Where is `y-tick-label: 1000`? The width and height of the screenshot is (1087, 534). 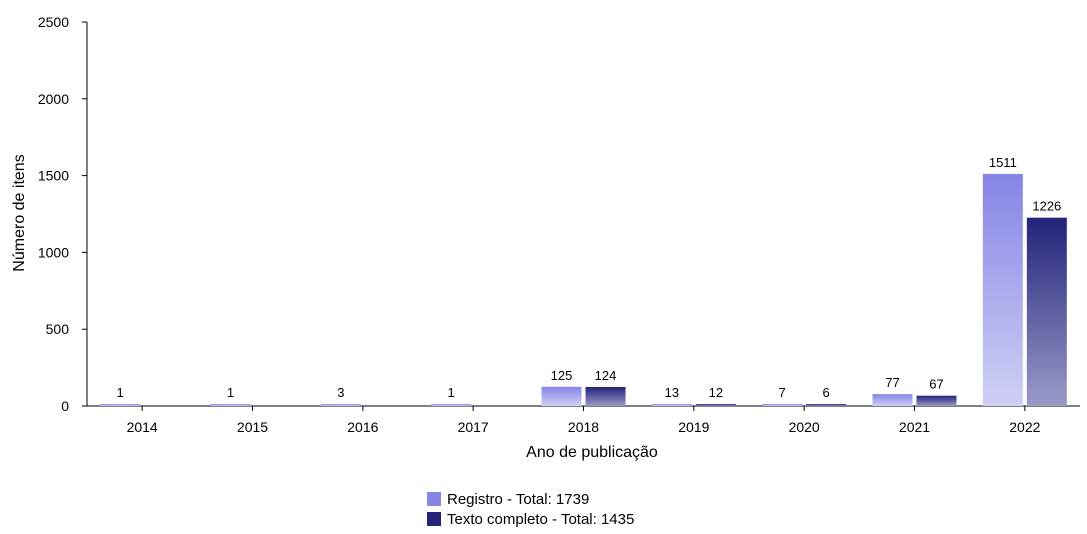
y-tick-label: 1000 is located at coordinates (53, 252).